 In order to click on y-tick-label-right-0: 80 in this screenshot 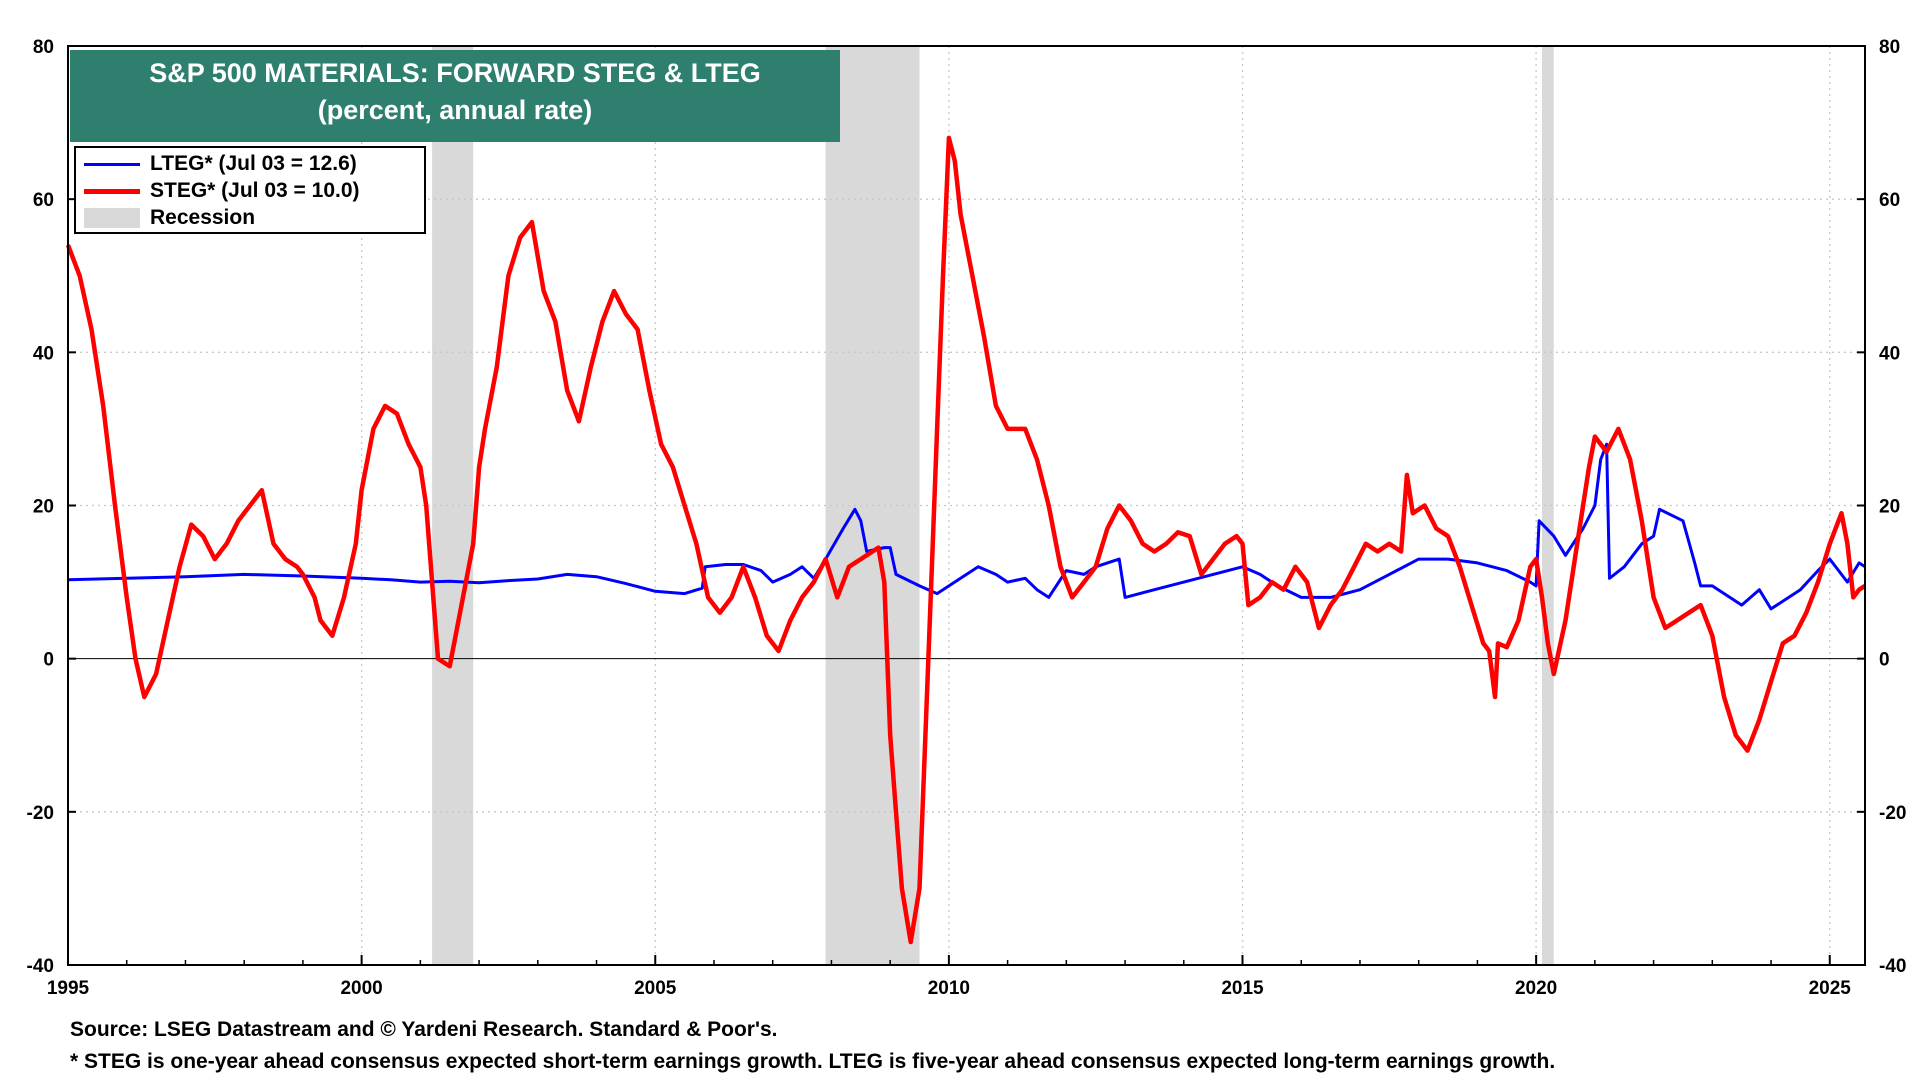, I will do `click(1889, 47)`.